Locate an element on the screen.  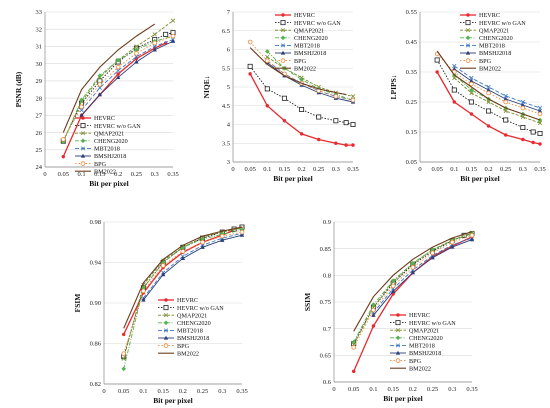
y-tick-label: 33 is located at coordinates (39, 12).